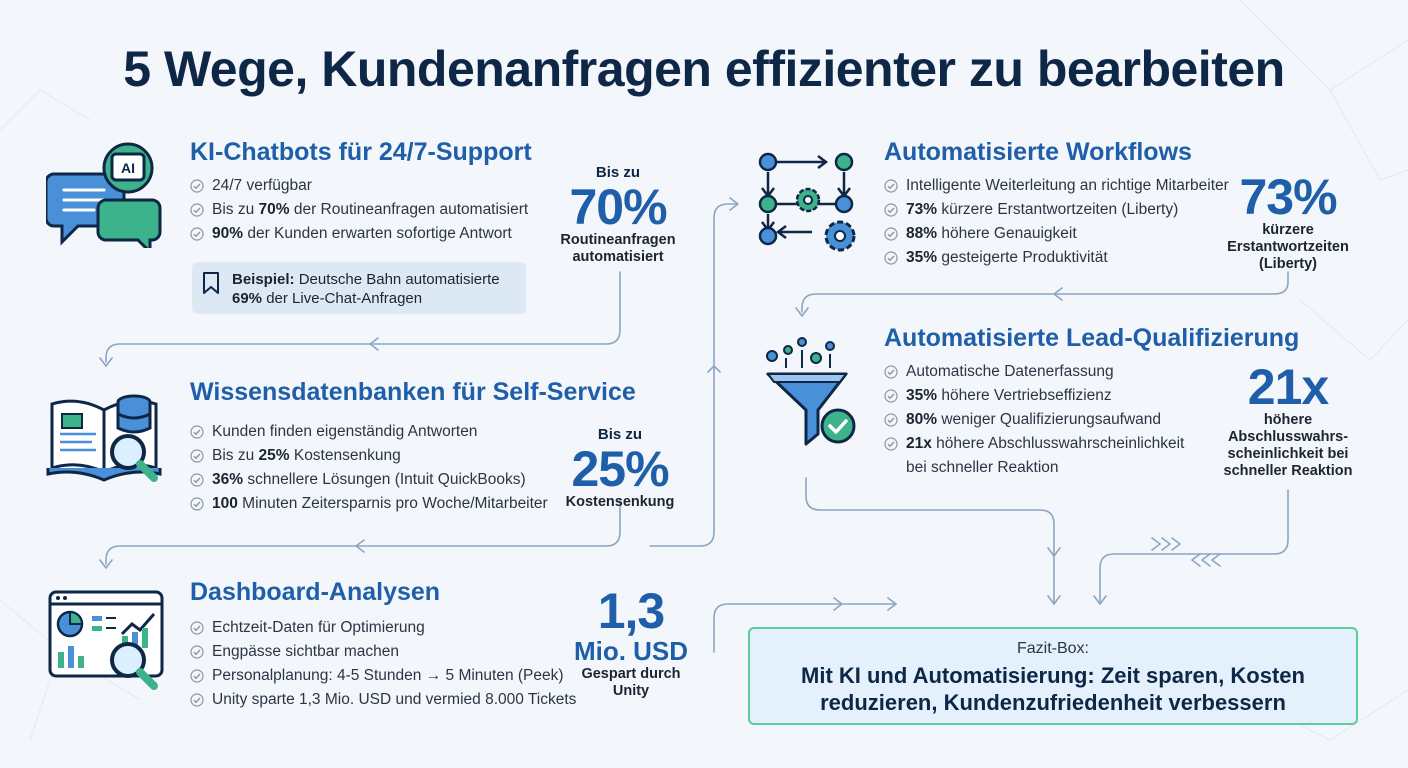 The width and height of the screenshot is (1408, 768). Describe the element at coordinates (106, 640) in the screenshot. I see `dashboard-analytics-icon` at that location.